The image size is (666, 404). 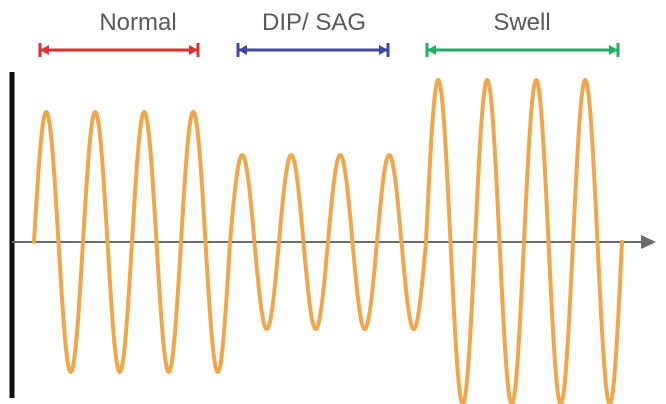 I want to click on time-axis-arrowhead, so click(x=648, y=242).